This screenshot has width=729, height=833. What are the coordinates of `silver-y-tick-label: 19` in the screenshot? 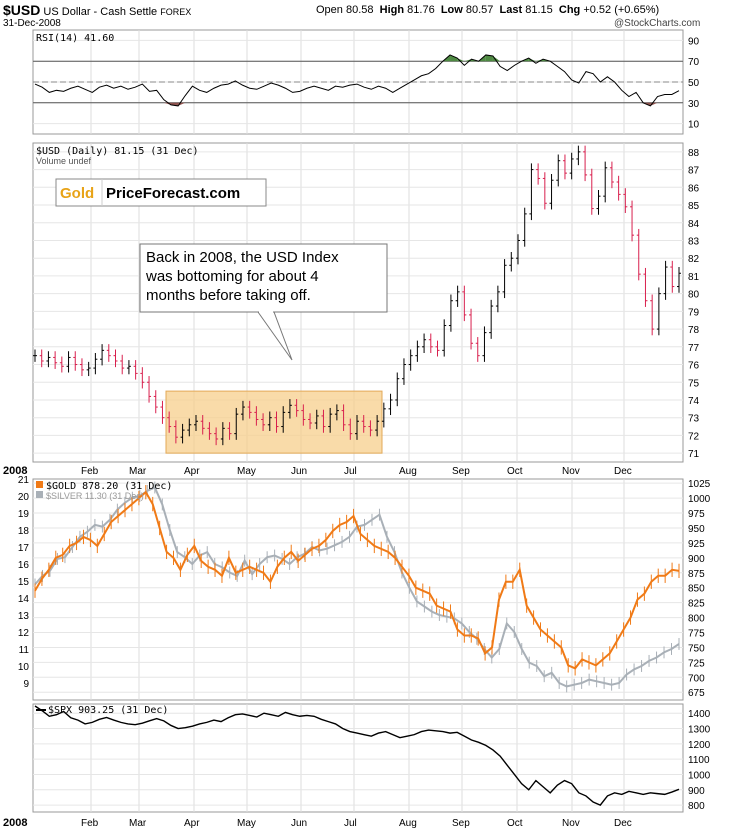 It's located at (24, 514).